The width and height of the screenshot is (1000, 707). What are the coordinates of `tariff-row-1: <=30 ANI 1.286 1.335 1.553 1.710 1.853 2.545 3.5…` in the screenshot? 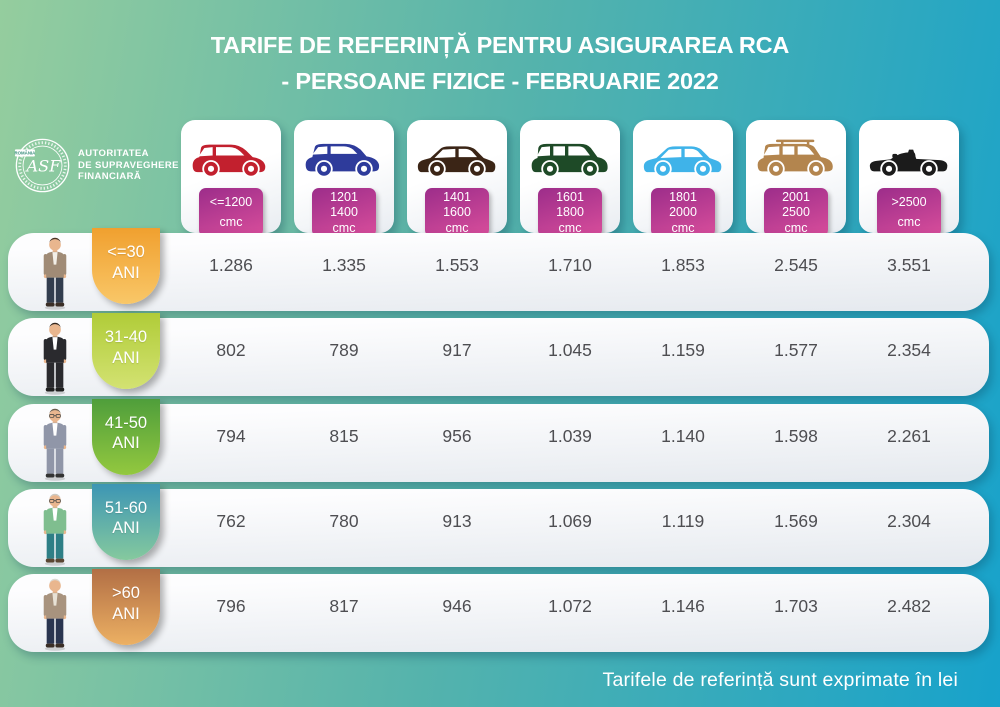 It's located at (498, 269).